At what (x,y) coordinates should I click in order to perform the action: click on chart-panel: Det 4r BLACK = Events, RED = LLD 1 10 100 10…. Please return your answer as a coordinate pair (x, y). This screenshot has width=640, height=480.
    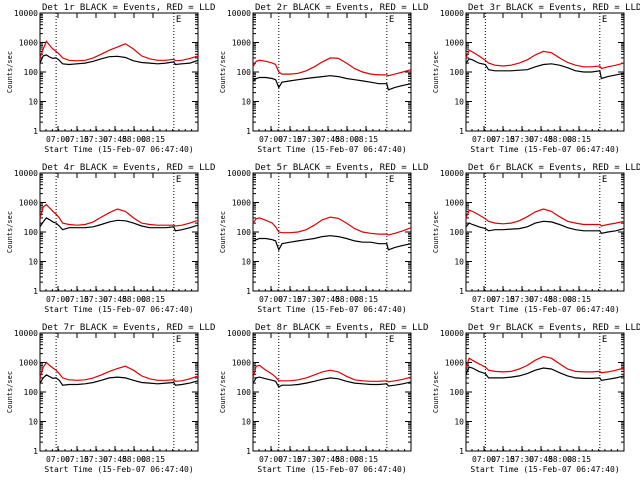
    Looking at the image, I should click on (110, 238).